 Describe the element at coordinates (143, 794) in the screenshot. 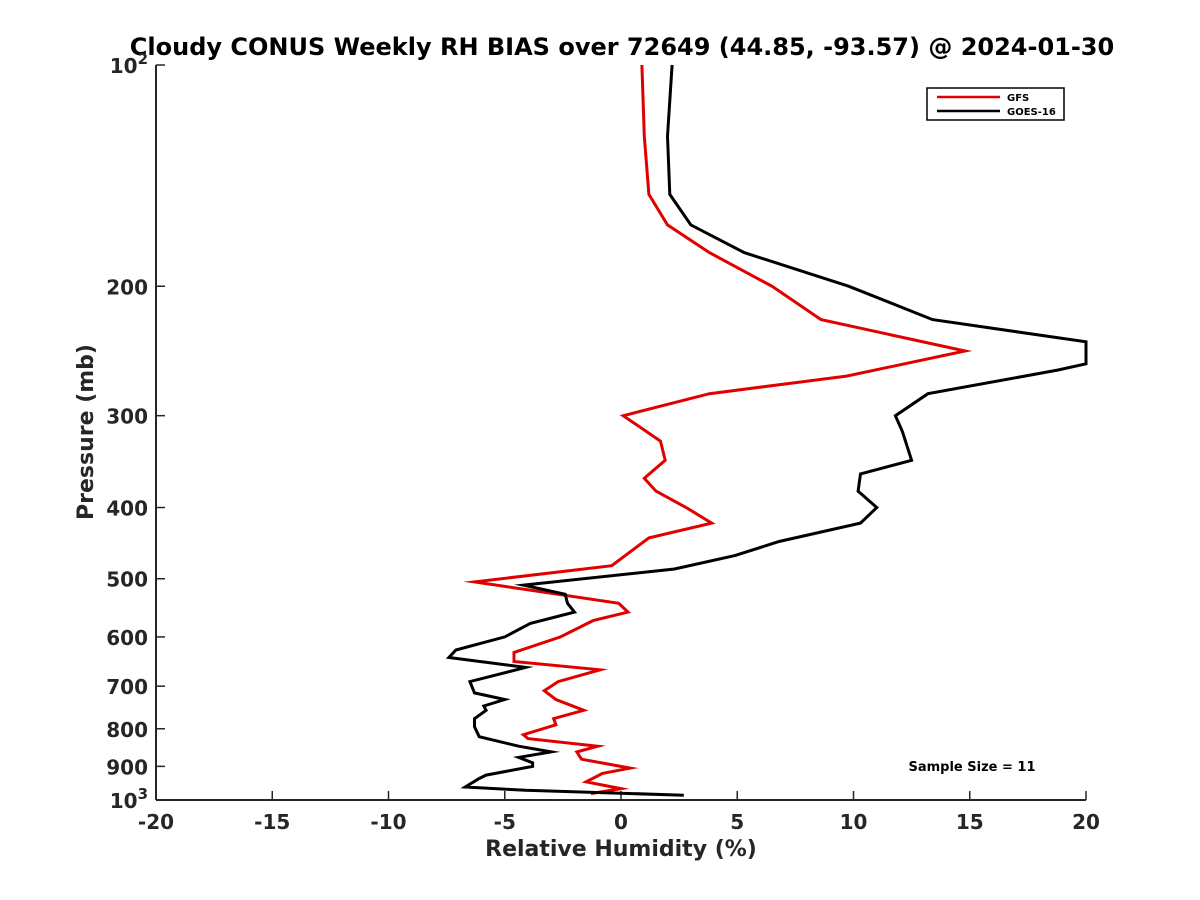

I see `y-tick-label-exponent: 3` at that location.